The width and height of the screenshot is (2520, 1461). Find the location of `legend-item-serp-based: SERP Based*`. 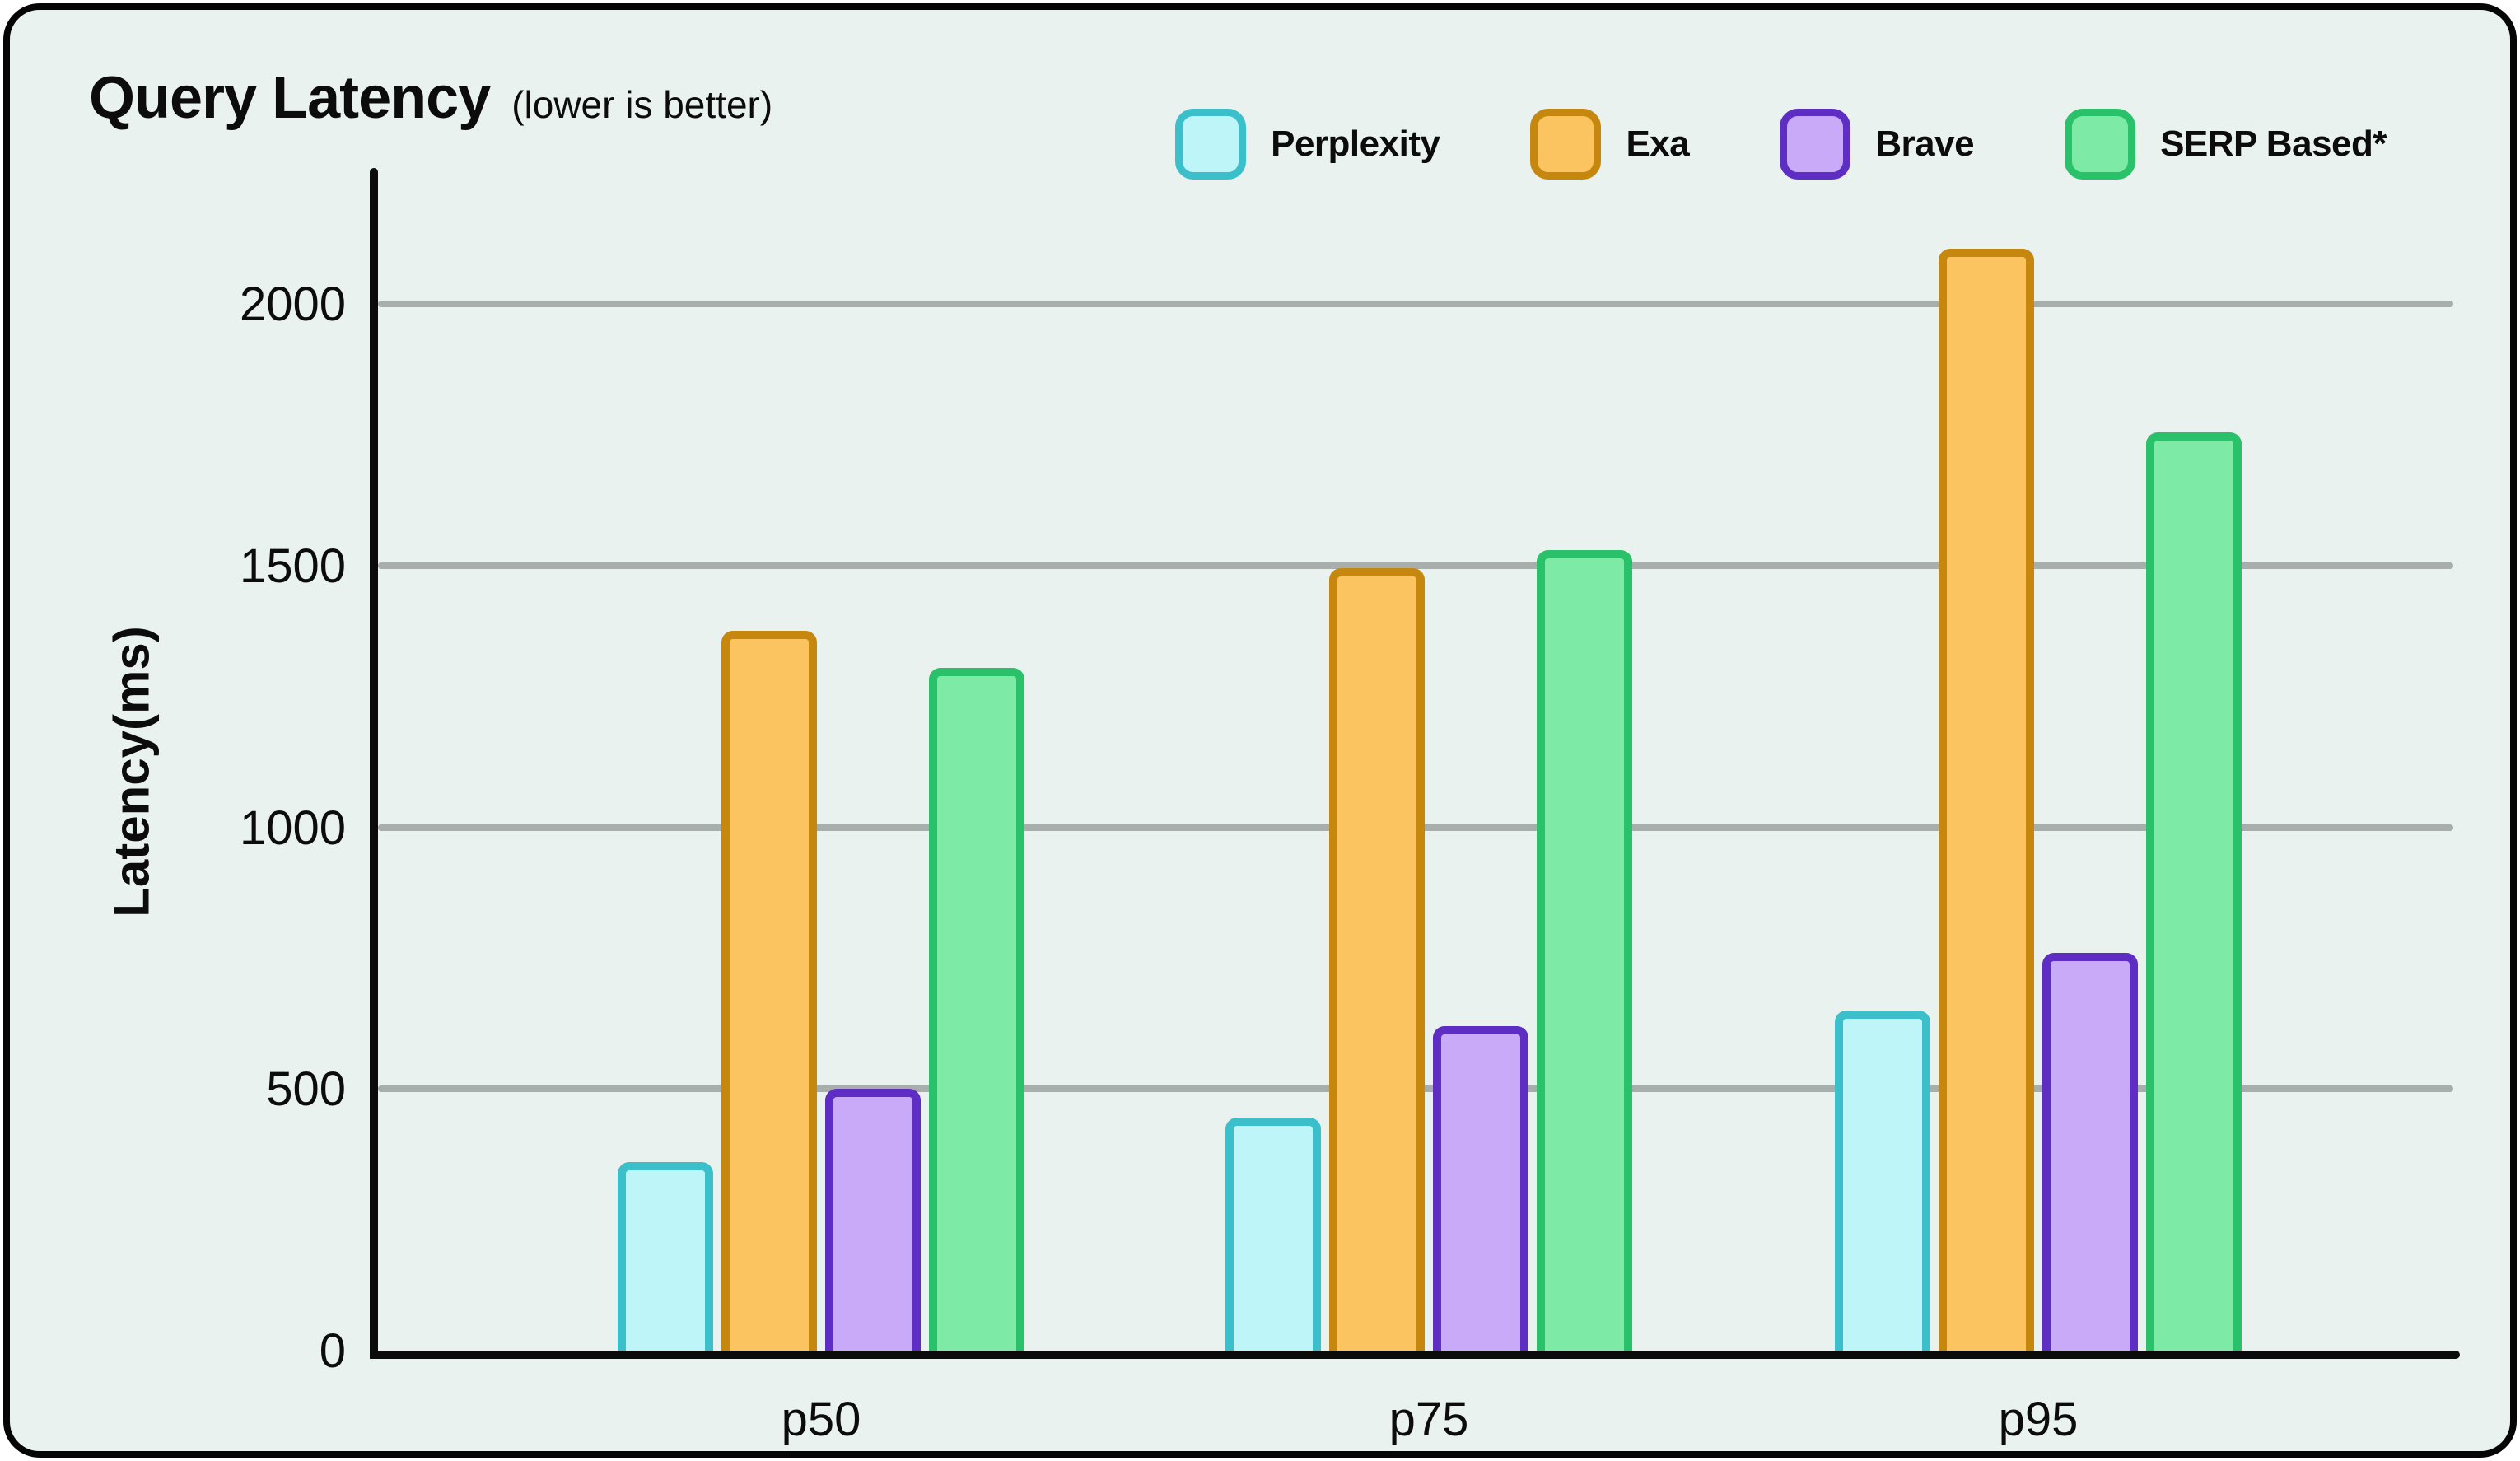

legend-item-serp-based: SERP Based* is located at coordinates (2226, 145).